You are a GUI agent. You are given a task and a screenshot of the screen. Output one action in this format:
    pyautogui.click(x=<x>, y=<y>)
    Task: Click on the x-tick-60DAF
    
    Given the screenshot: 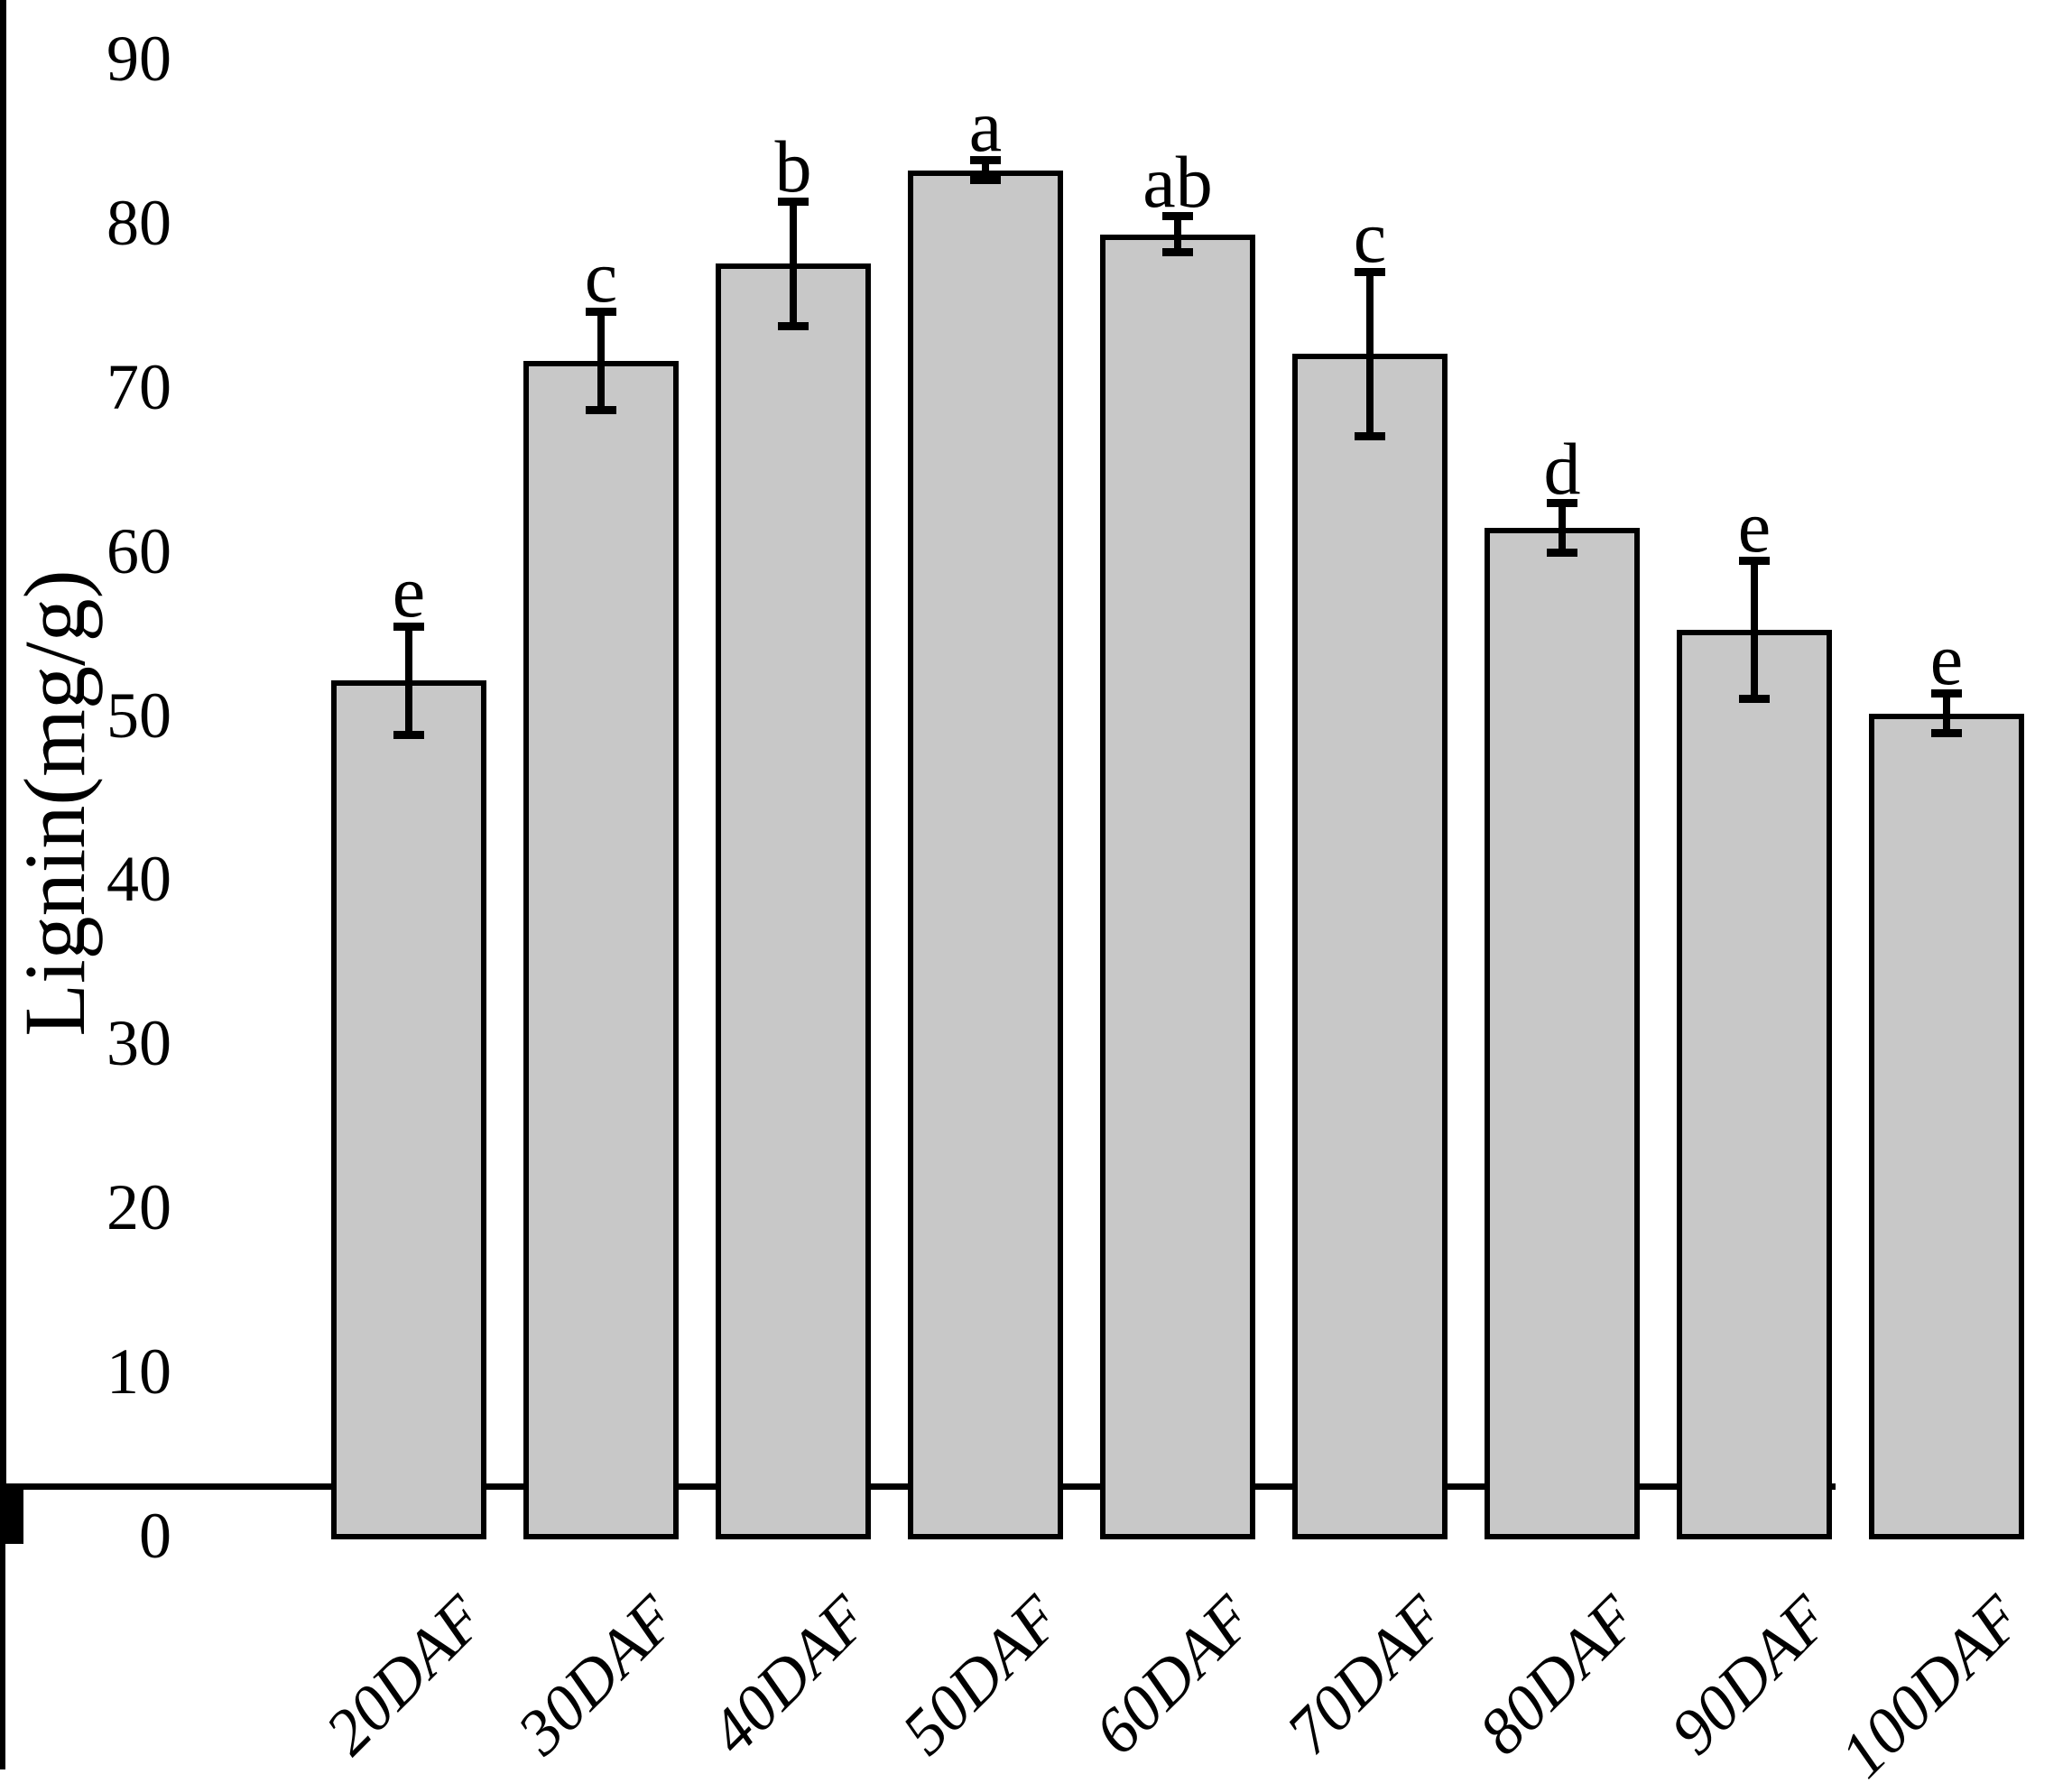 What is the action you would take?
    pyautogui.click(x=2, y=1668)
    